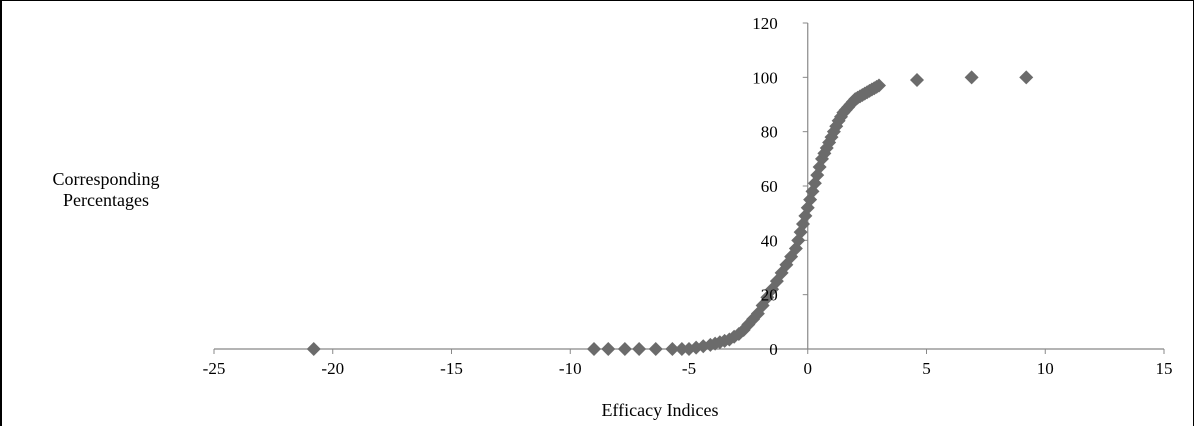  What do you see at coordinates (765, 23) in the screenshot?
I see `y-tick-label: 120` at bounding box center [765, 23].